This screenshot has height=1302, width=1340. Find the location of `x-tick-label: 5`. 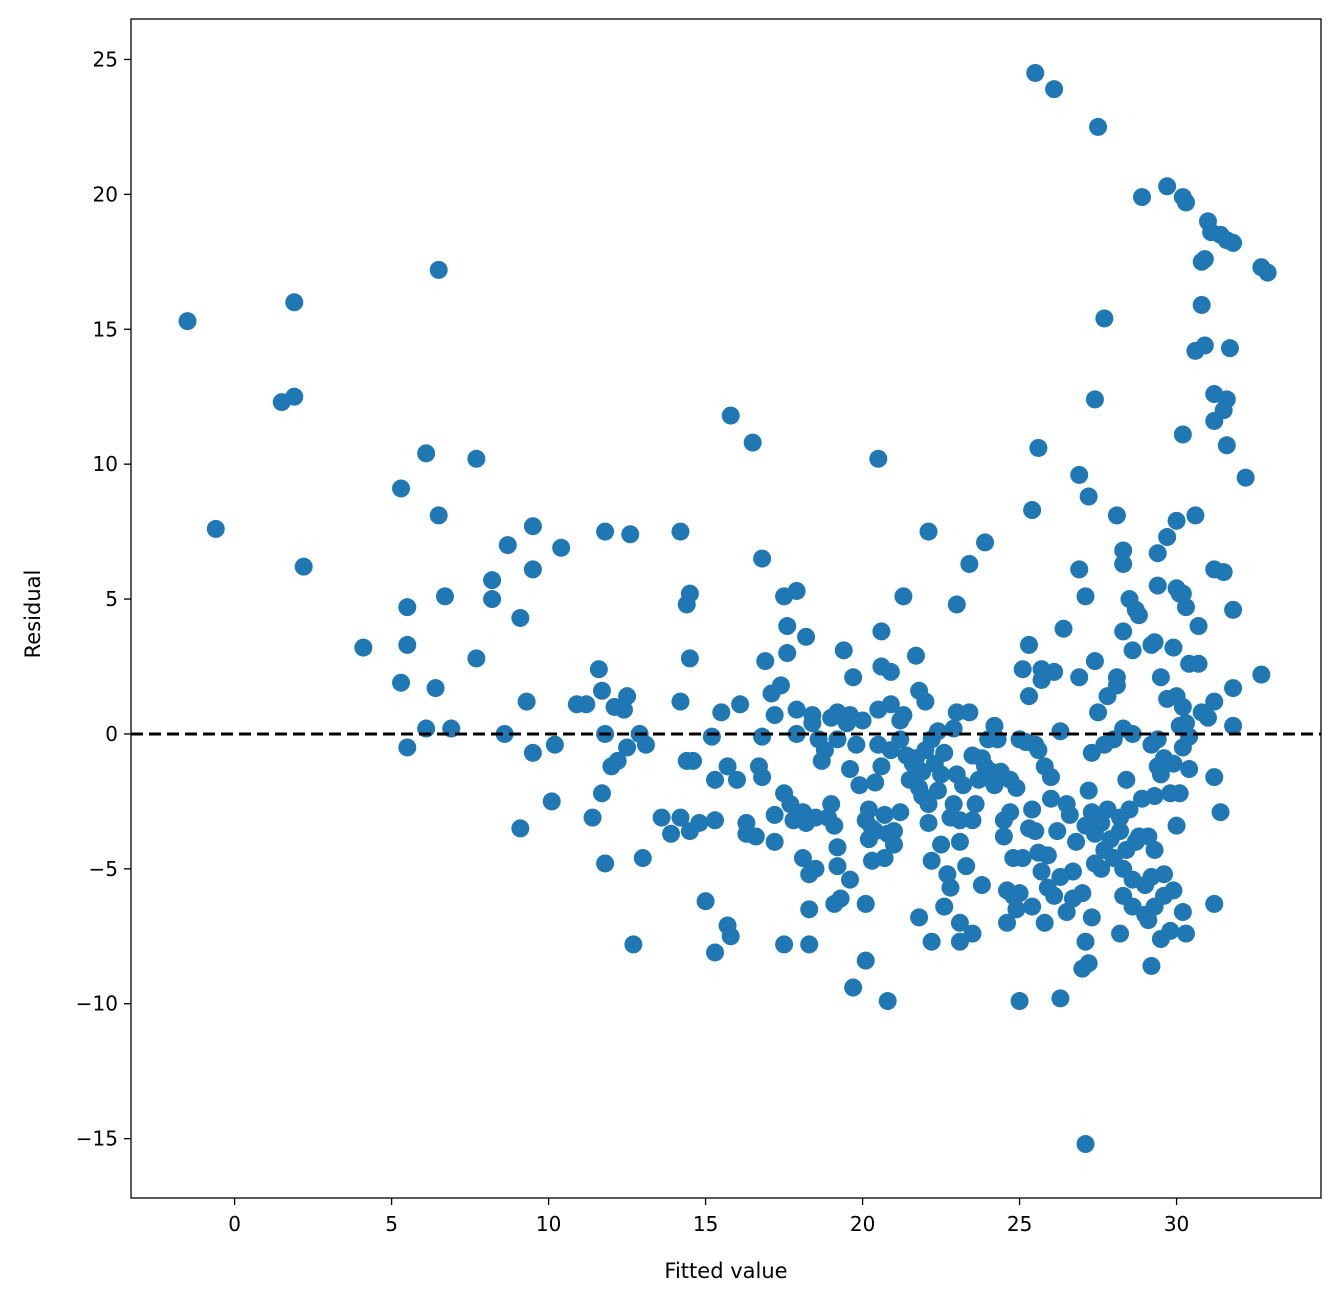

x-tick-label: 5 is located at coordinates (391, 1224).